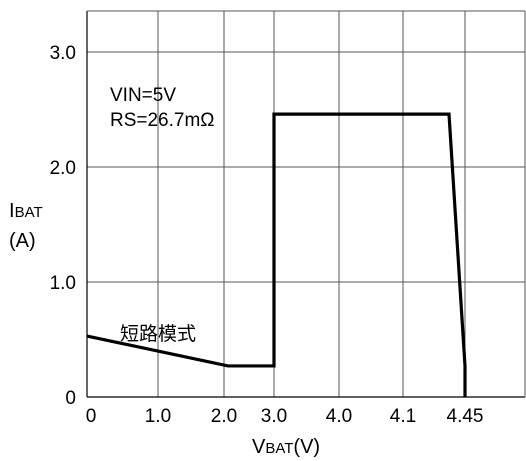  What do you see at coordinates (63, 168) in the screenshot?
I see `y-tick-label: 2.0` at bounding box center [63, 168].